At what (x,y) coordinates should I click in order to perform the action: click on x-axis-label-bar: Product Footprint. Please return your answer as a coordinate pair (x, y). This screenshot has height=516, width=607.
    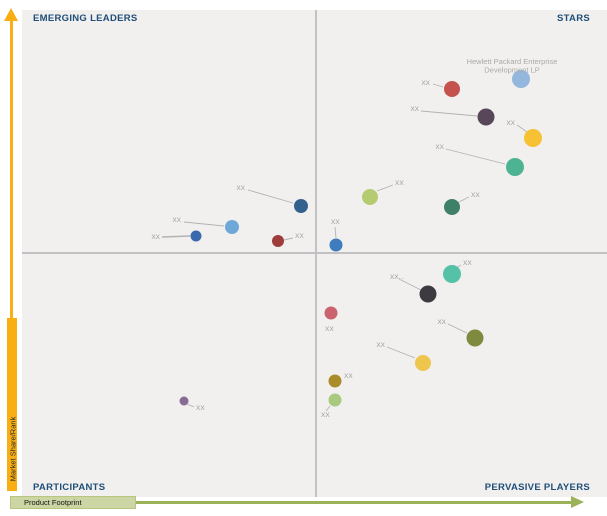
    Looking at the image, I should click on (73, 502).